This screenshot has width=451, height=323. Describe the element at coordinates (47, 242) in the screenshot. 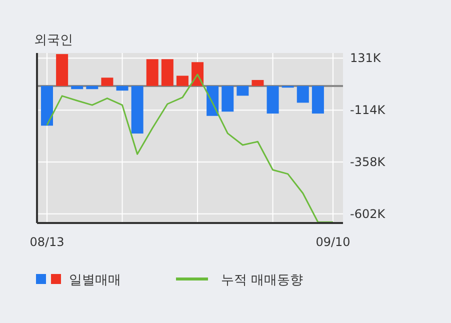

I see `x-tick-label: 08/13` at that location.